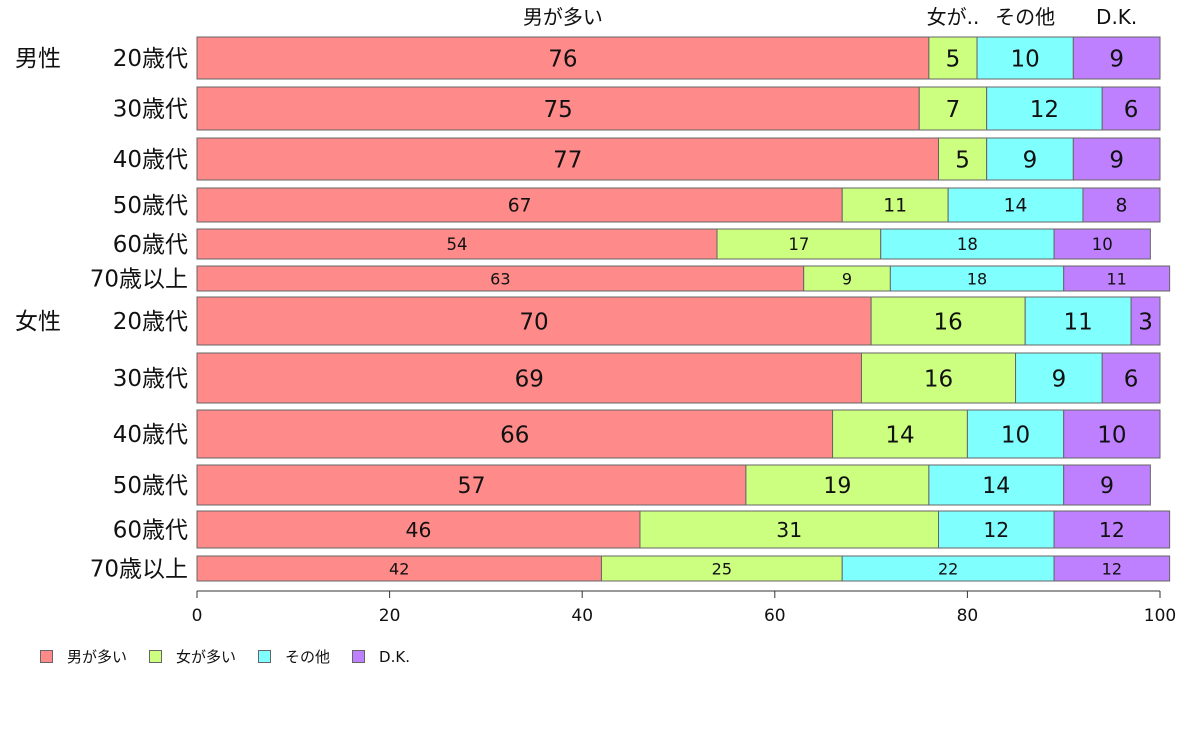 The height and width of the screenshot is (736, 1188). Describe the element at coordinates (97, 657) in the screenshot. I see `legend-label: 男が多い` at that location.